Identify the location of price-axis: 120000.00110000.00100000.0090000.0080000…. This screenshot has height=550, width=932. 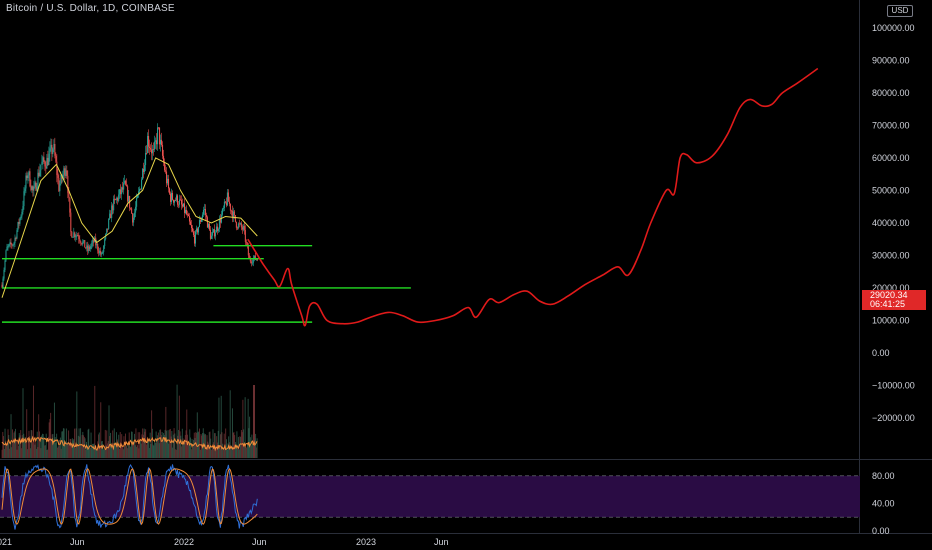
(893, 211).